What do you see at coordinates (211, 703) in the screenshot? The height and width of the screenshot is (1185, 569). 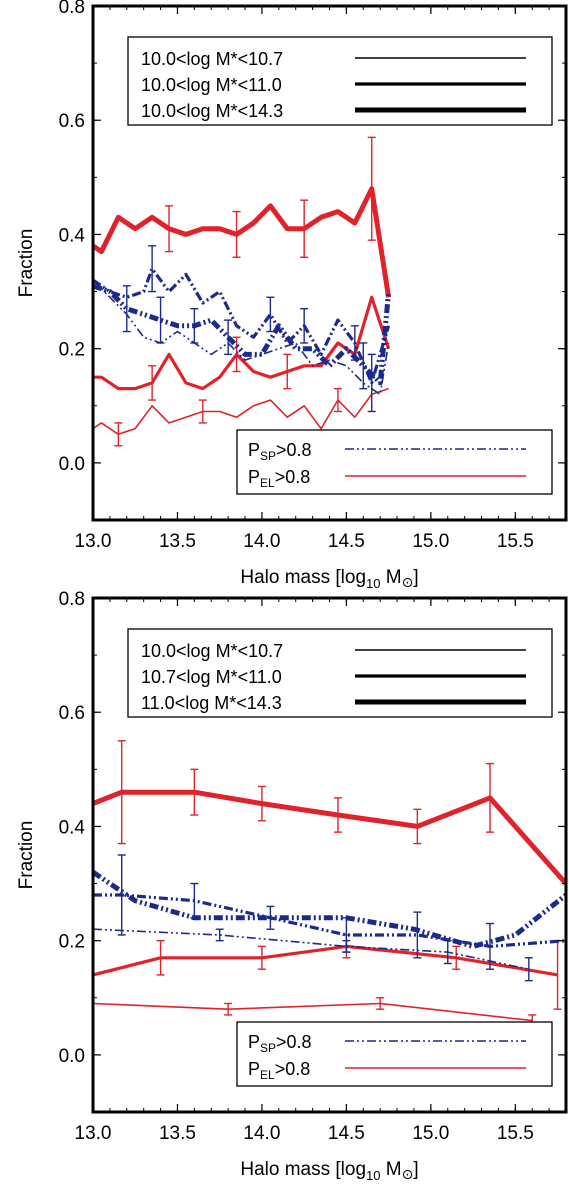 I see `legend-mass-label: 11.0<log M*<14.3` at bounding box center [211, 703].